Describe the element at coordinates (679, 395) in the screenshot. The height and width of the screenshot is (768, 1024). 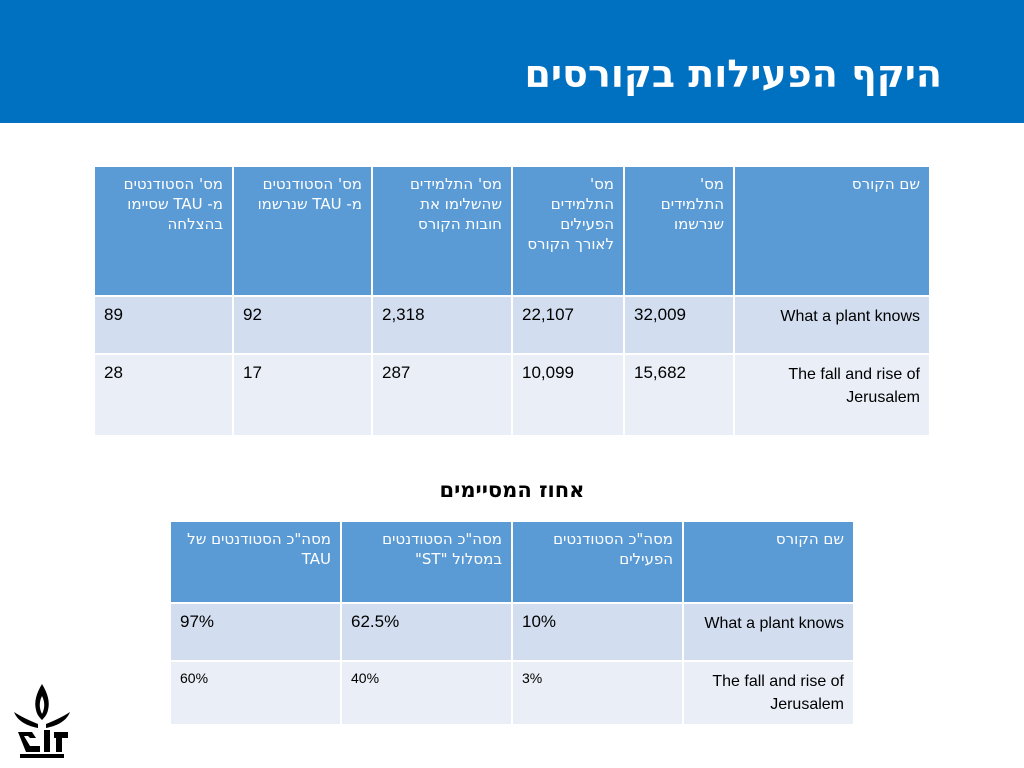
I see `table-cell: 15,682` at that location.